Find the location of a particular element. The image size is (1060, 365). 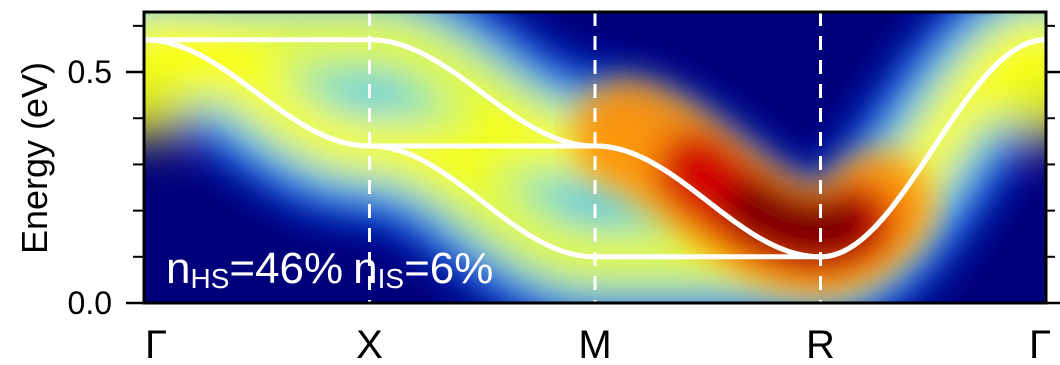

k-point-label: M is located at coordinates (594, 344).